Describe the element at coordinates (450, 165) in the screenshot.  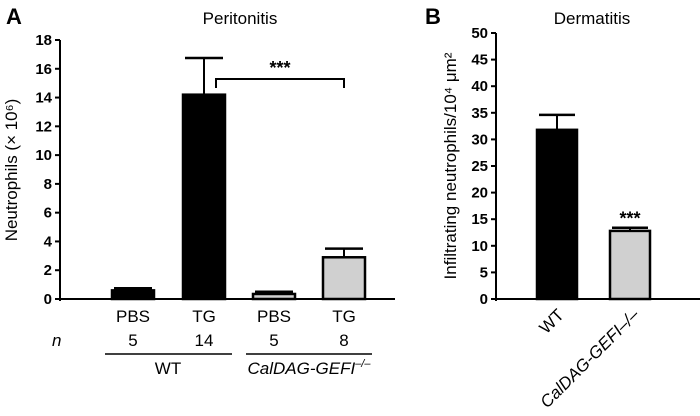
I see `chart-b-ylabel: Infiltrating neutrophils/10⁴ μm²` at that location.